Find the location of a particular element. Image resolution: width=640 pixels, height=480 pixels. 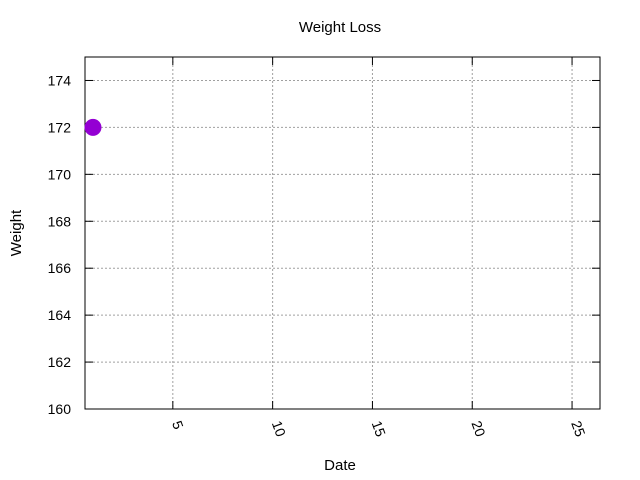

x-tick-label: 25 is located at coordinates (578, 429).